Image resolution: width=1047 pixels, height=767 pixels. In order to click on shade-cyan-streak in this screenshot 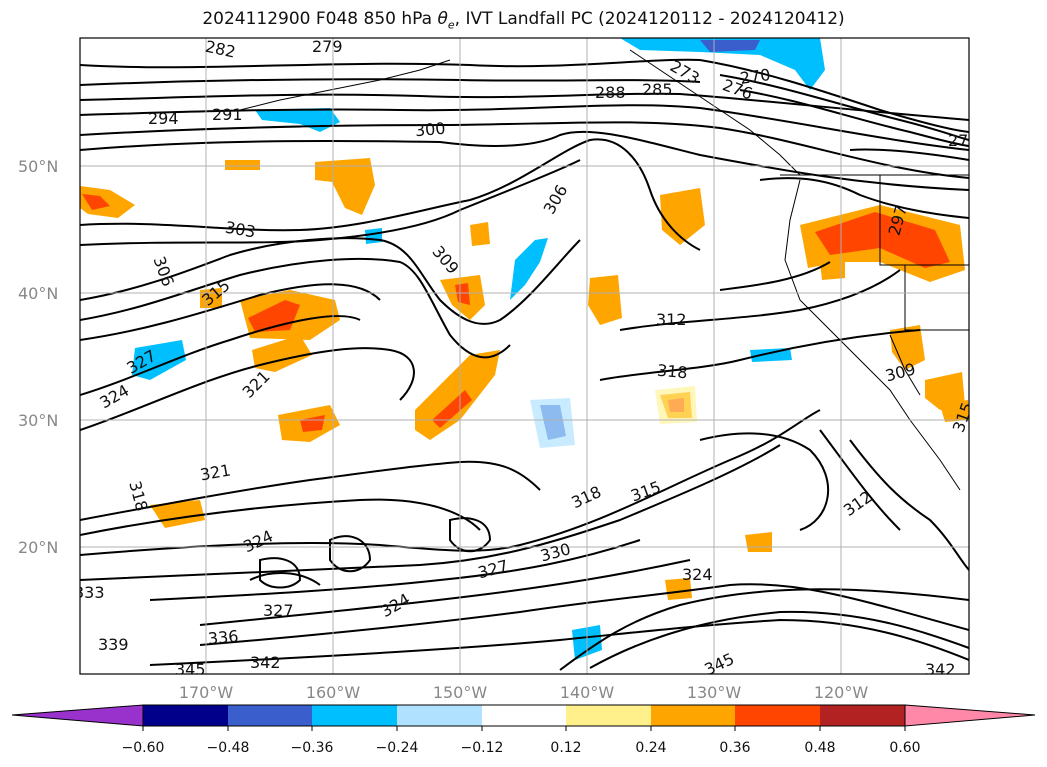, I will do `click(529, 269)`.